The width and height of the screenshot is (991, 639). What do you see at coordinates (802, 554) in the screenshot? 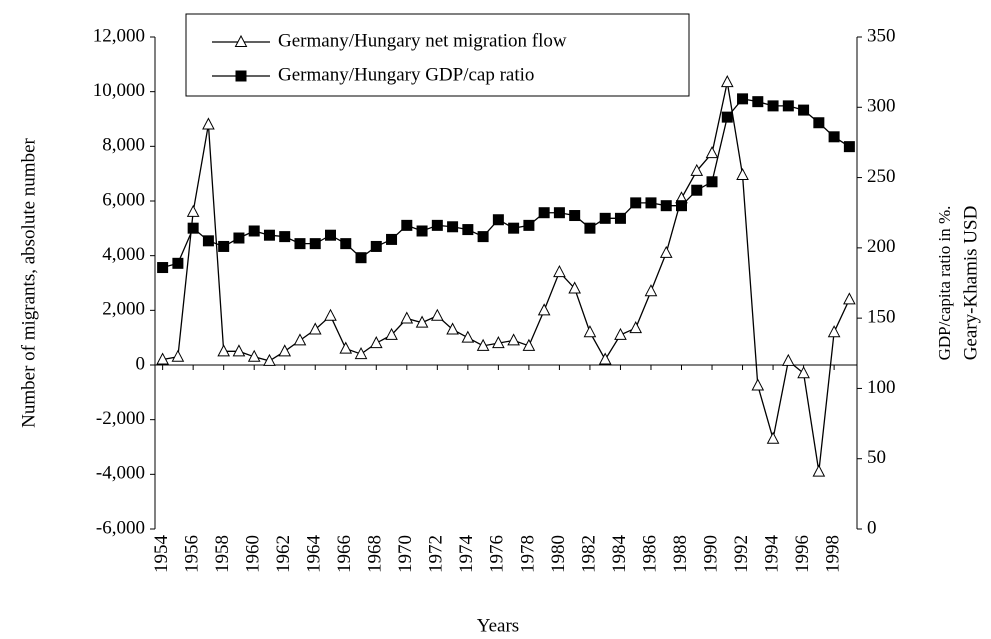
I see `x-tick-label: 1996` at bounding box center [802, 554].